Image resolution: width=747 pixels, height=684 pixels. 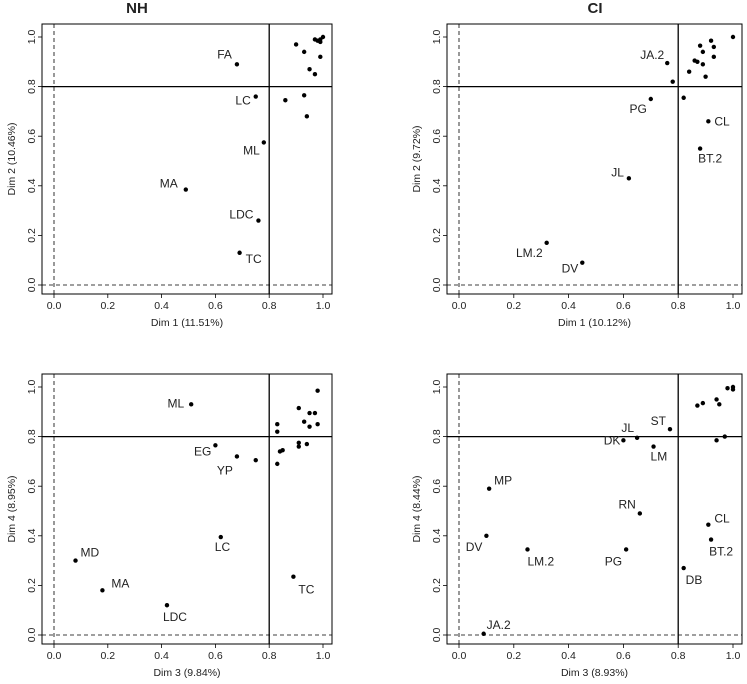 I want to click on data-point-yp, so click(x=237, y=456).